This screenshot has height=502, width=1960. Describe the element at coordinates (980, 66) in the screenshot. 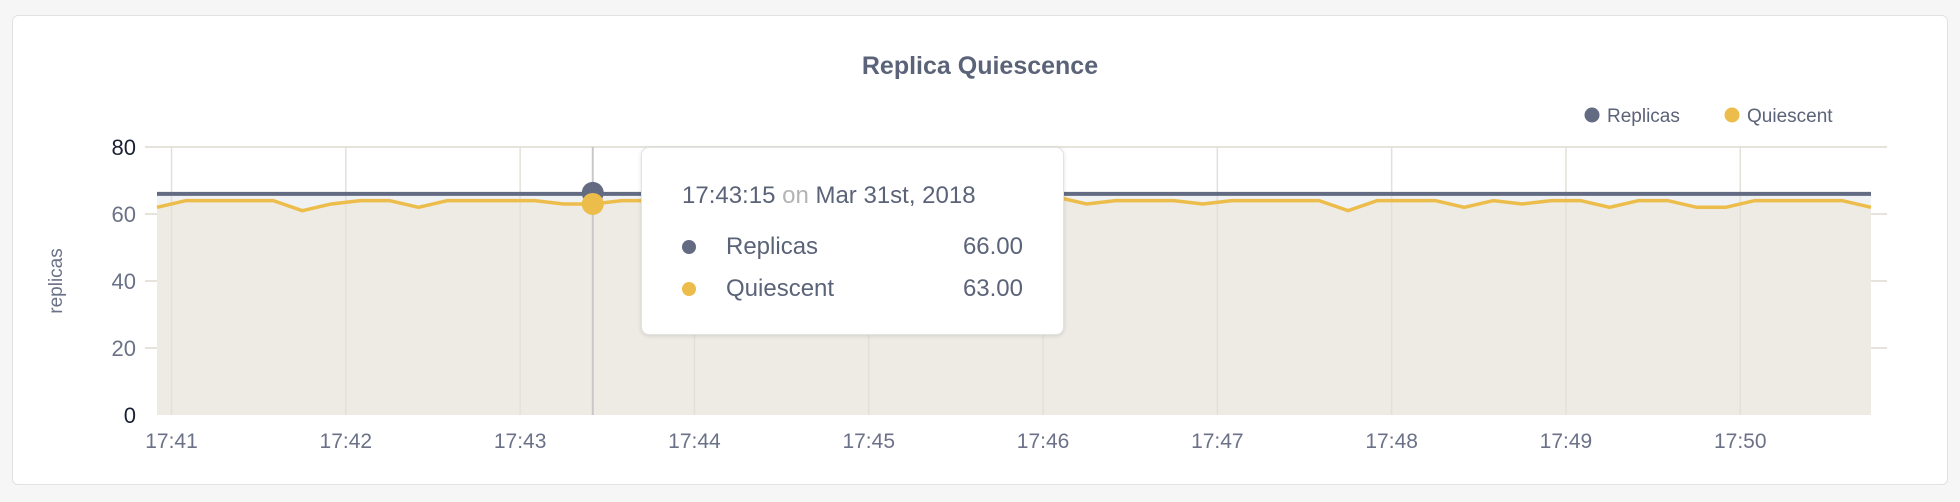

I see `chart-title: Replica Quiescence` at that location.